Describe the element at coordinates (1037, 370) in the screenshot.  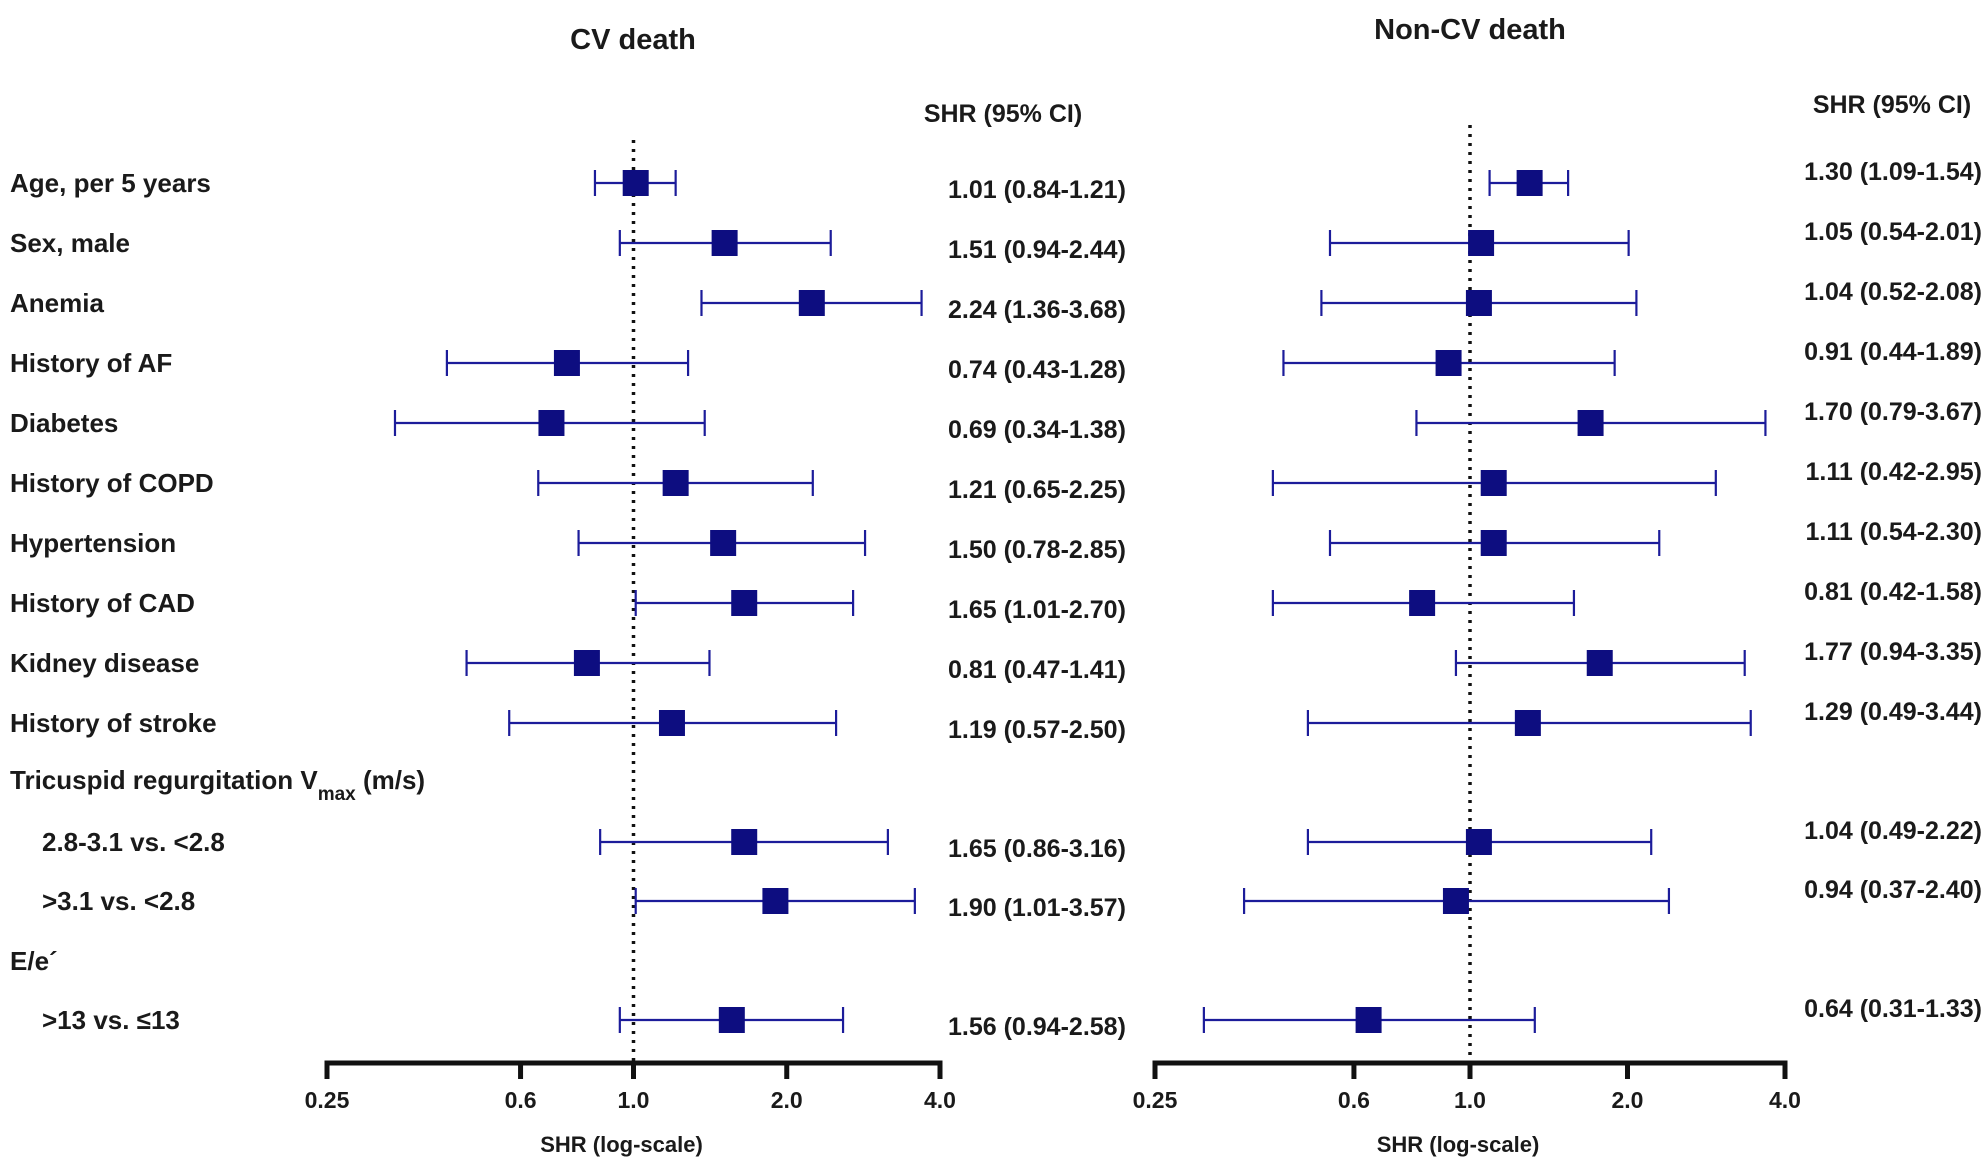
I see `shr-ci-value: 0.74 (0.43-1.28)` at that location.